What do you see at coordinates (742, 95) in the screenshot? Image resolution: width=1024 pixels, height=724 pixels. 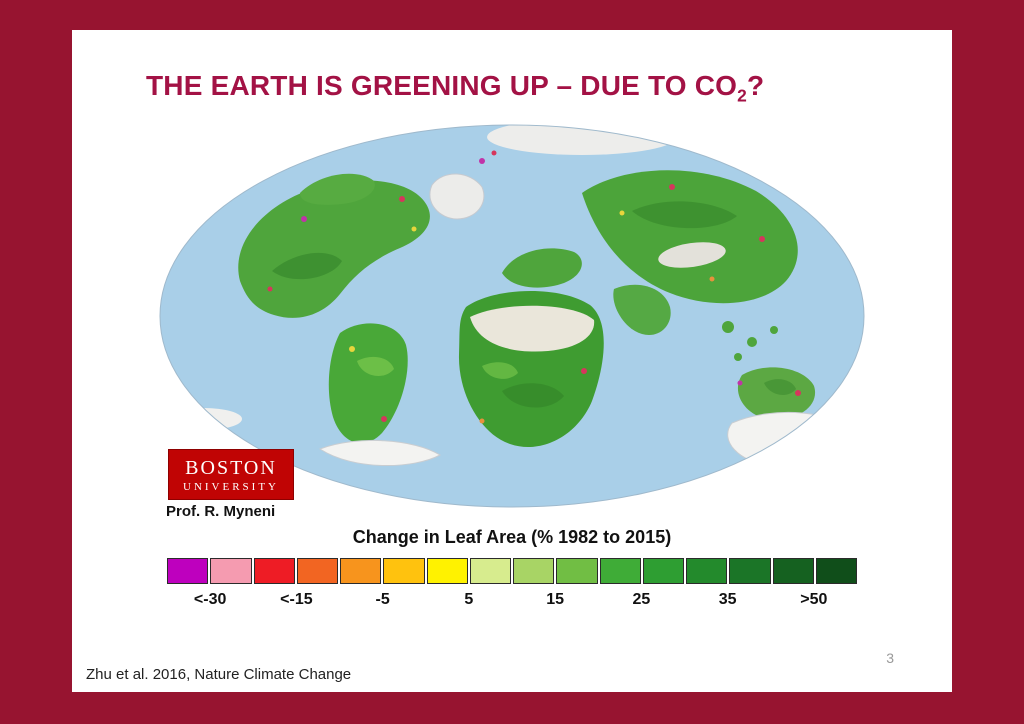 I see `slide-title-subscript: 2` at bounding box center [742, 95].